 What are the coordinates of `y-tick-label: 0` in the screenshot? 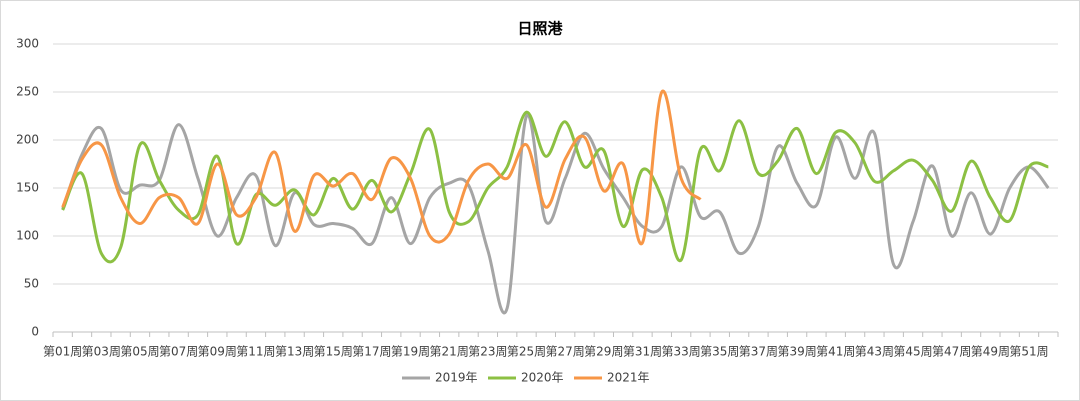 It's located at (35, 332).